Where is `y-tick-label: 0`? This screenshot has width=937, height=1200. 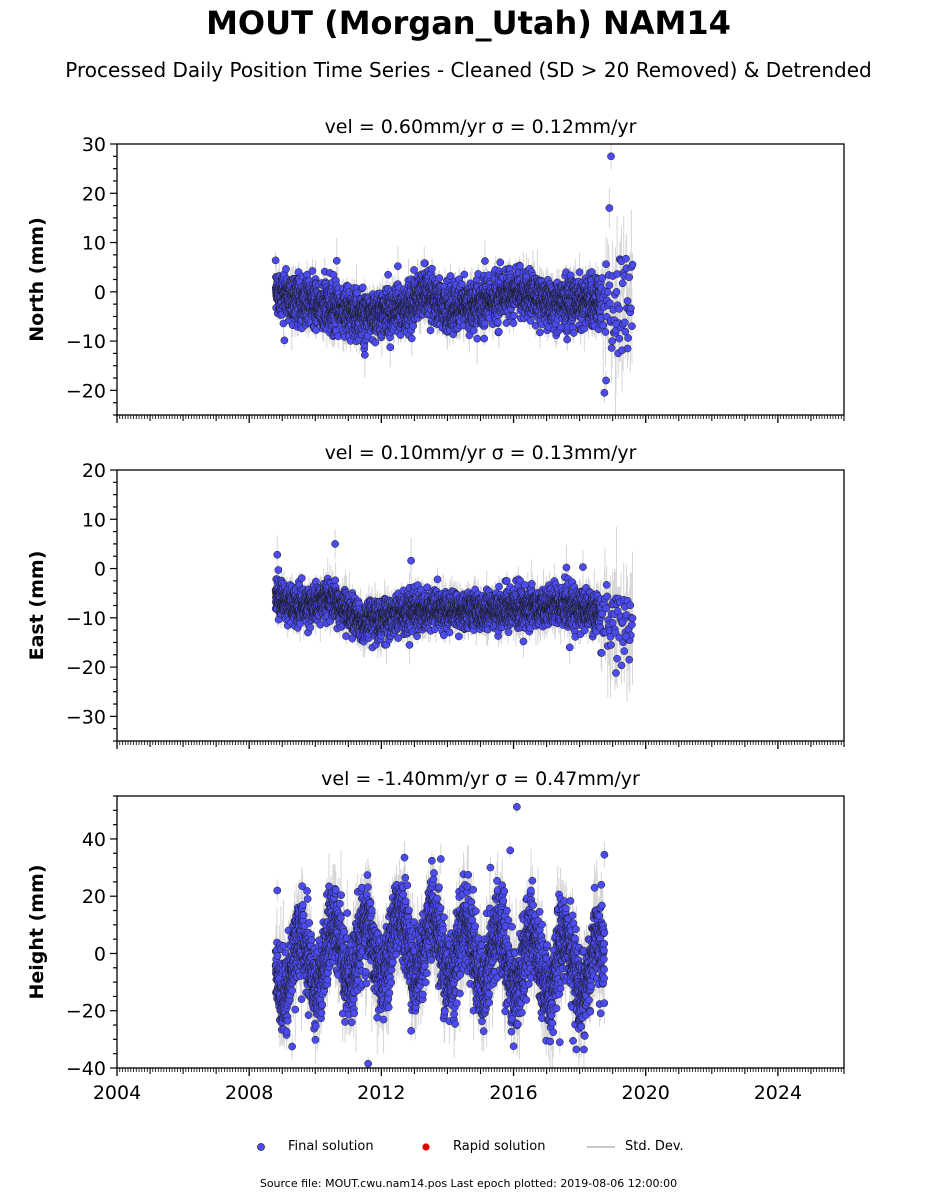
y-tick-label: 0 is located at coordinates (100, 293).